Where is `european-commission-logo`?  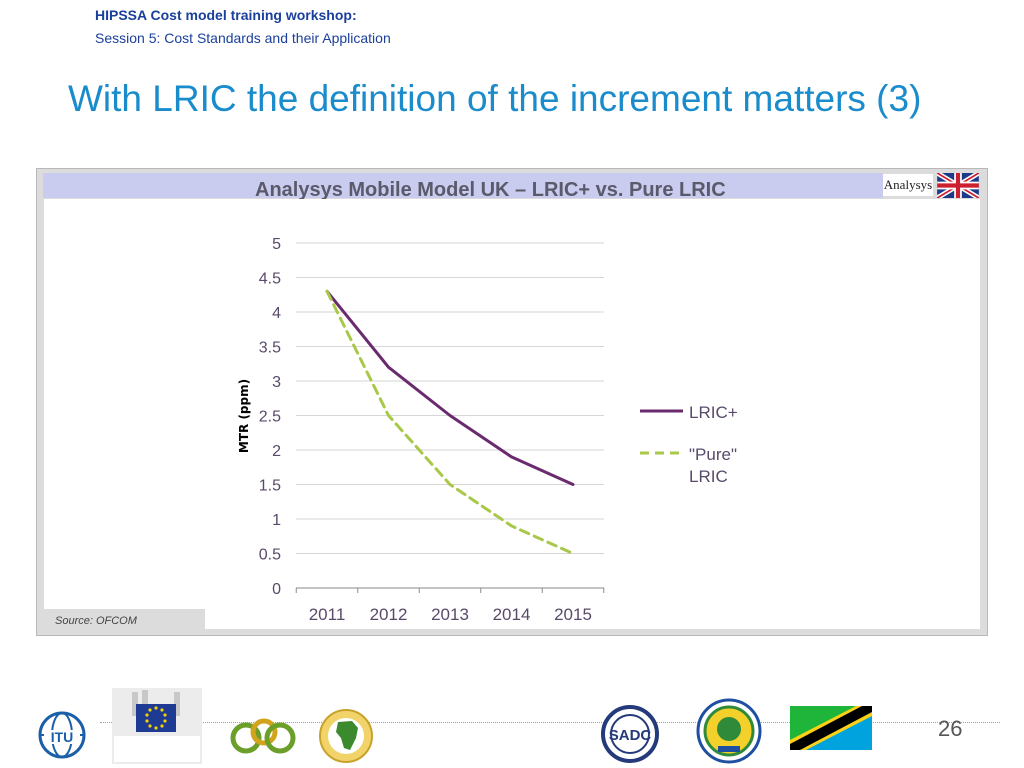 european-commission-logo is located at coordinates (157, 726).